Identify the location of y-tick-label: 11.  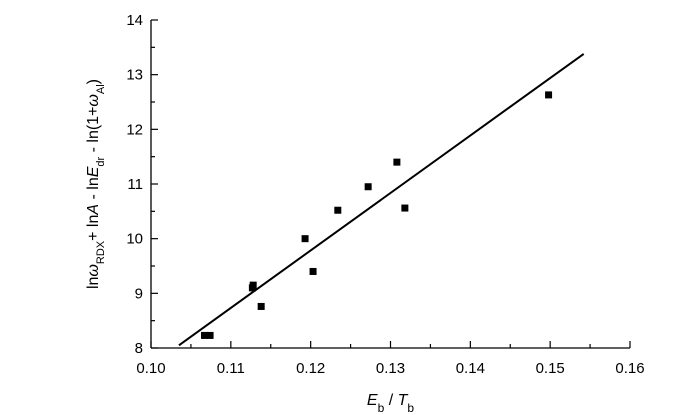
(135, 184).